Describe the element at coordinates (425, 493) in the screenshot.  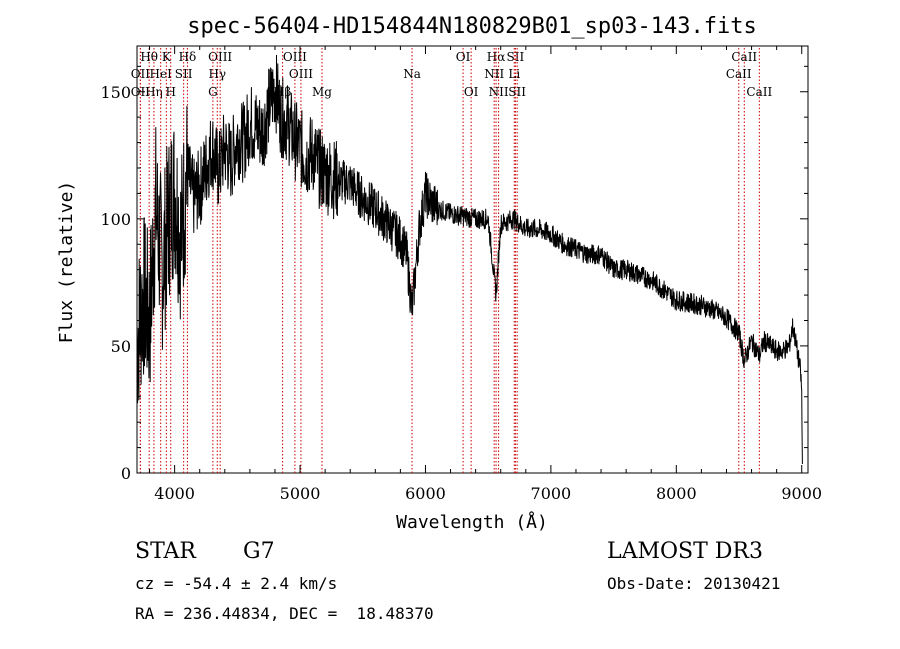
I see `x-tick-label: 6000` at that location.